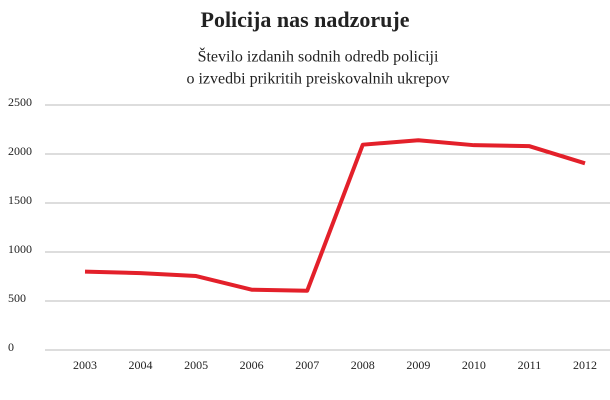  What do you see at coordinates (252, 365) in the screenshot?
I see `x-tick-label: 2006` at bounding box center [252, 365].